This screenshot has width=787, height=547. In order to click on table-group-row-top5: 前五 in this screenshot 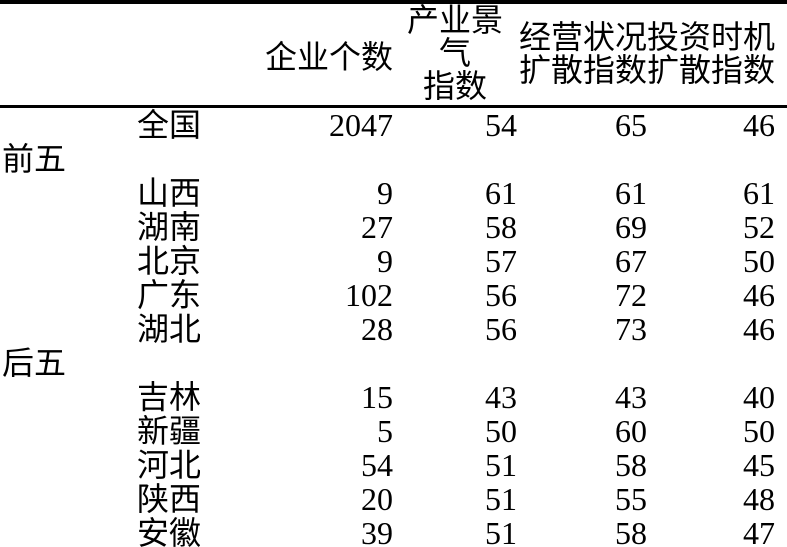, I will do `click(393, 159)`.